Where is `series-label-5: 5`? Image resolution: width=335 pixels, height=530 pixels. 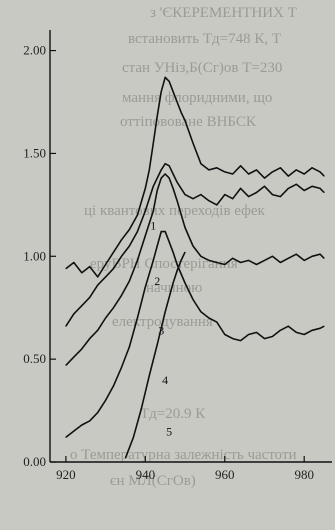
series-label-5: 5 is located at coordinates (169, 431).